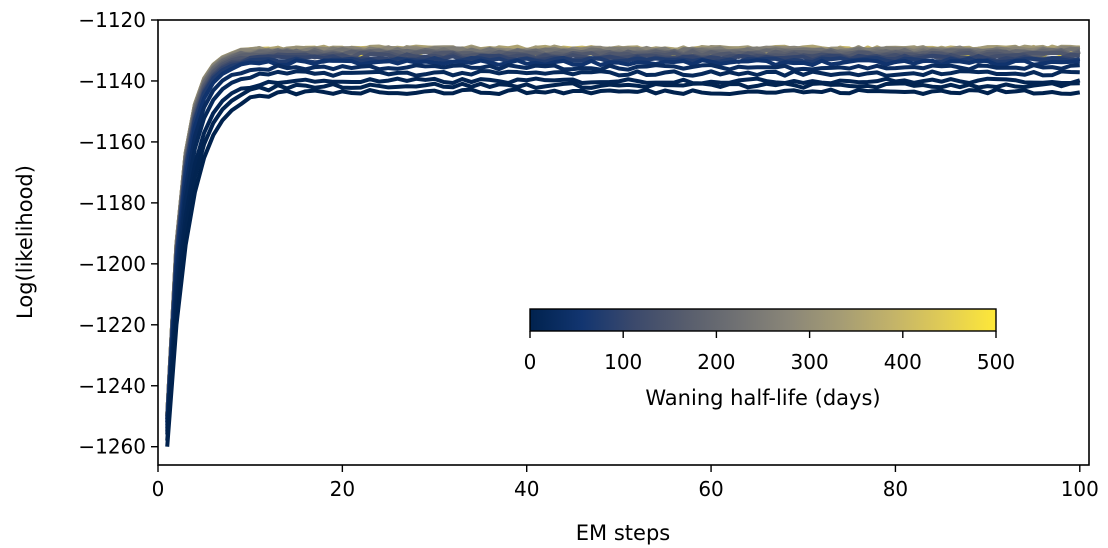 The height and width of the screenshot is (548, 1108). What do you see at coordinates (112, 203) in the screenshot?
I see `y-tick-label: −1180` at bounding box center [112, 203].